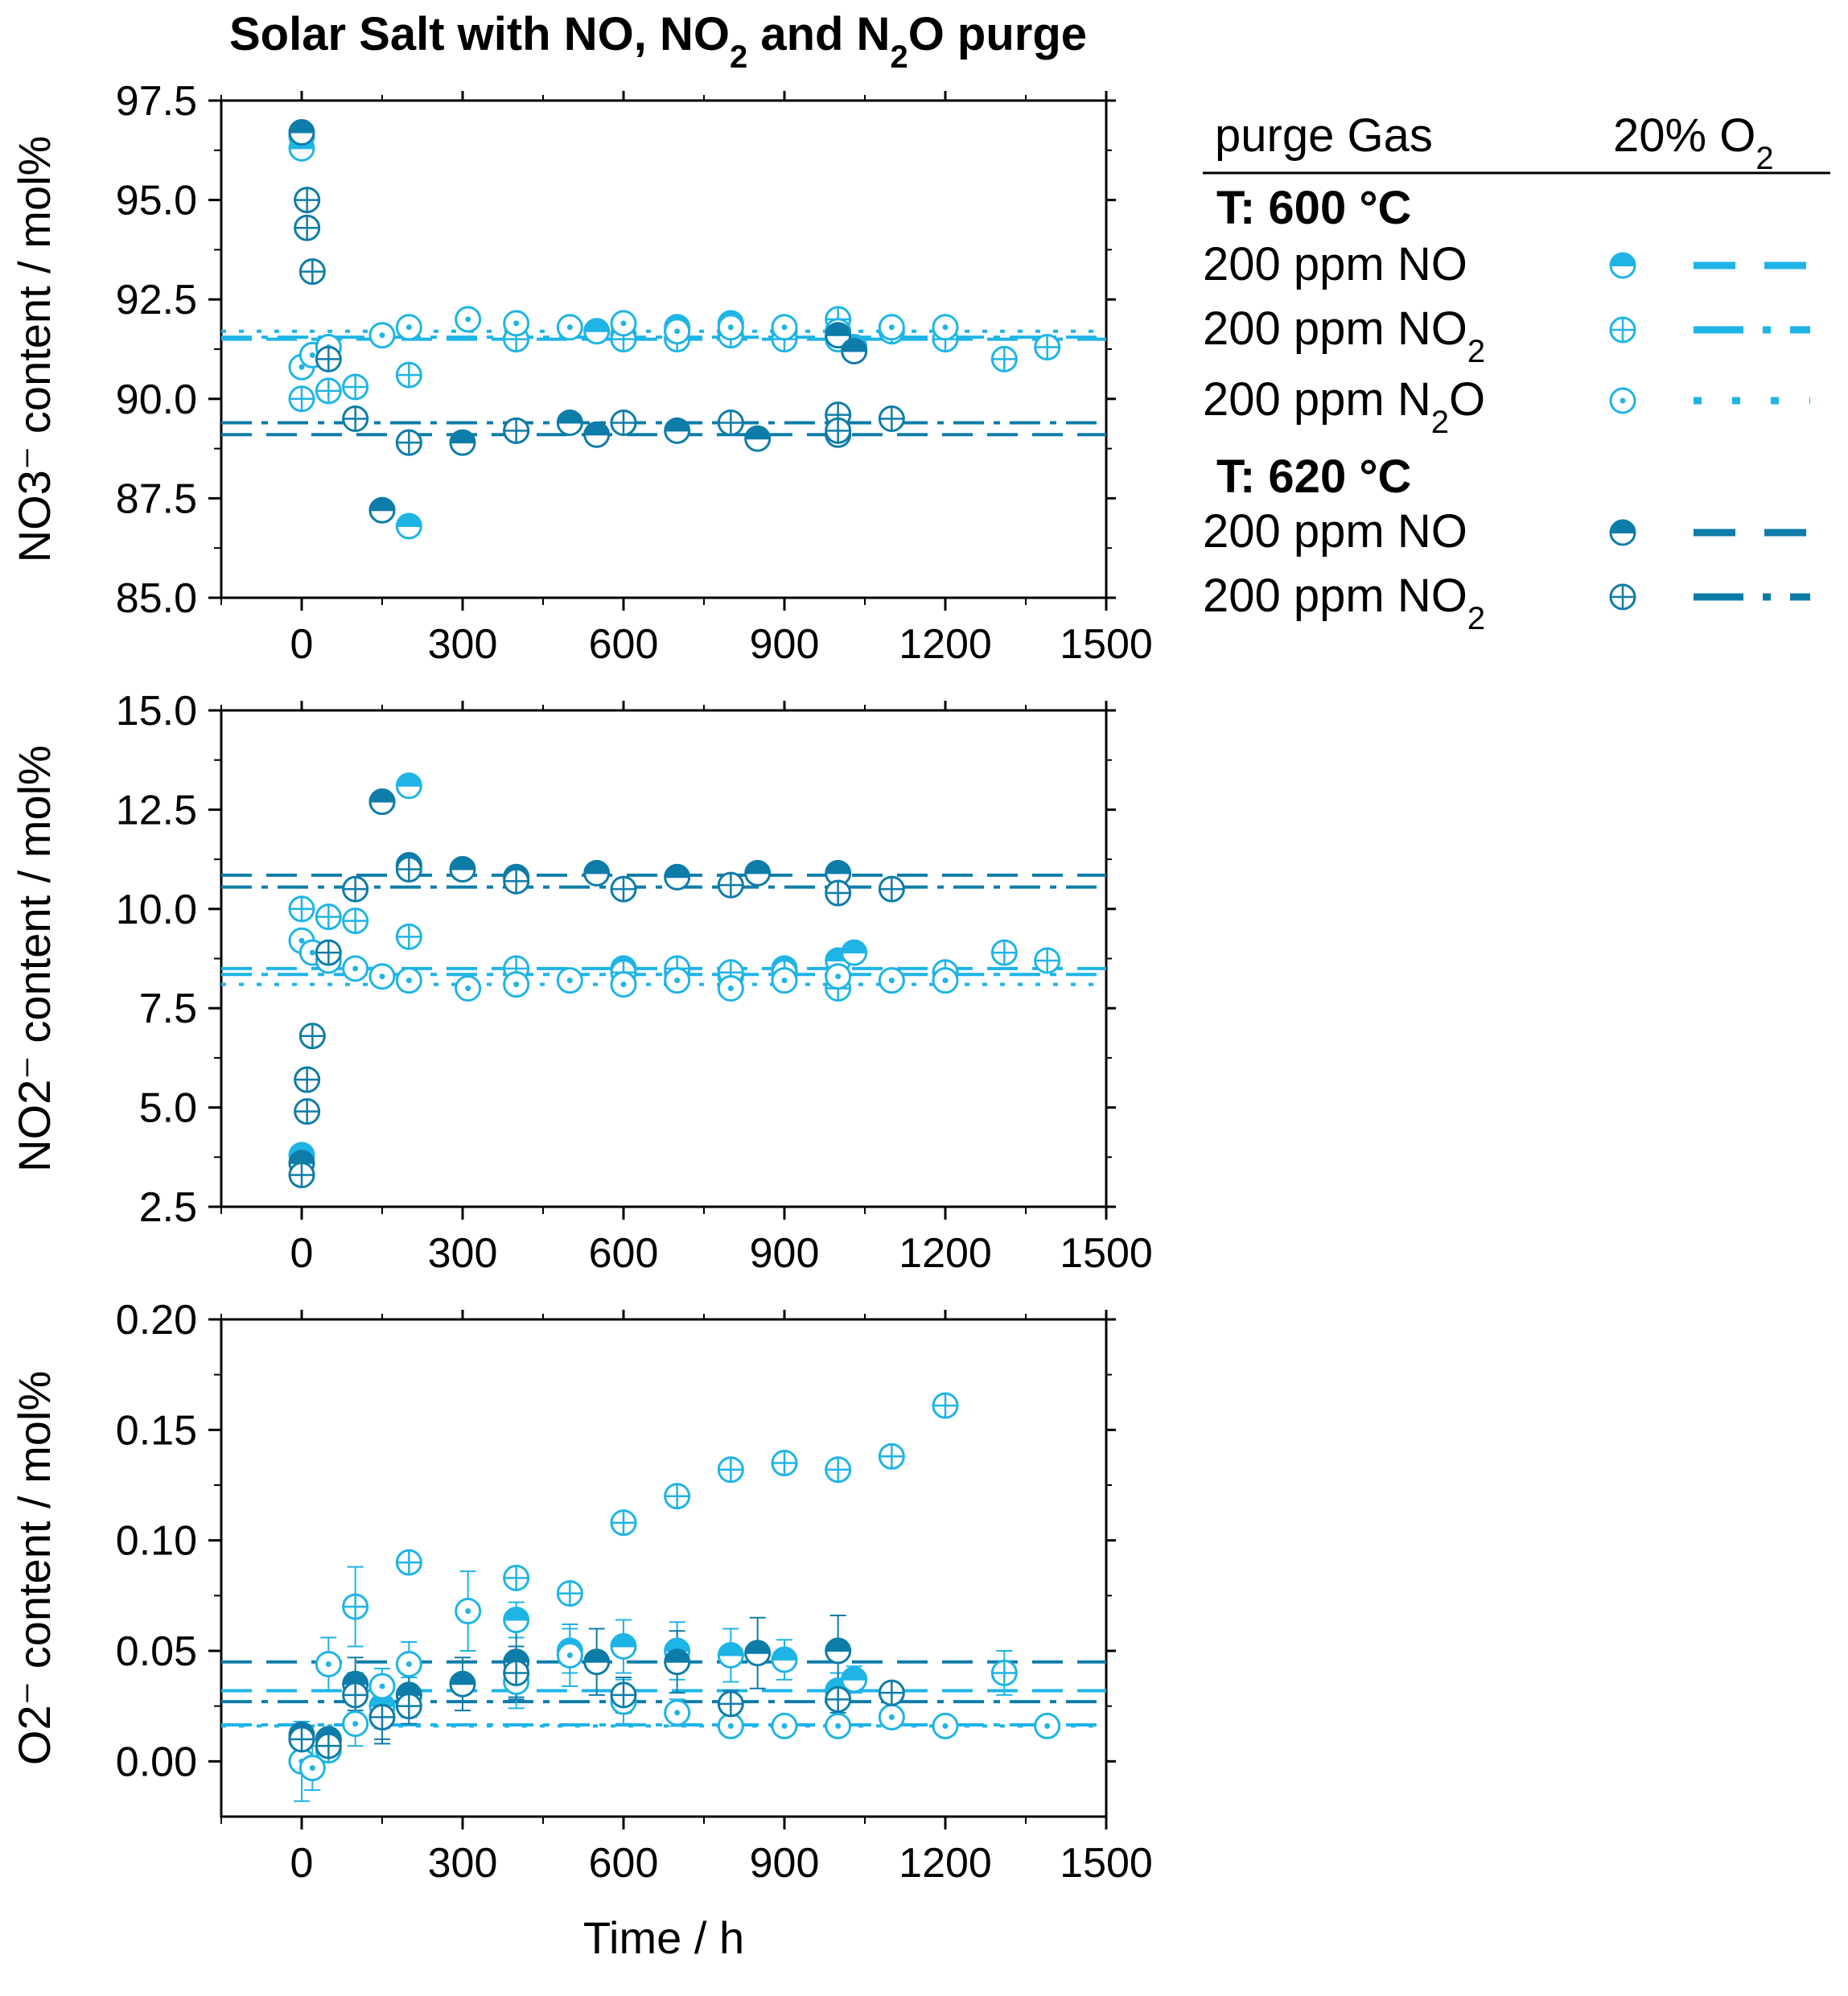  I want to click on y-tick-label: 2.5, so click(168, 1207).